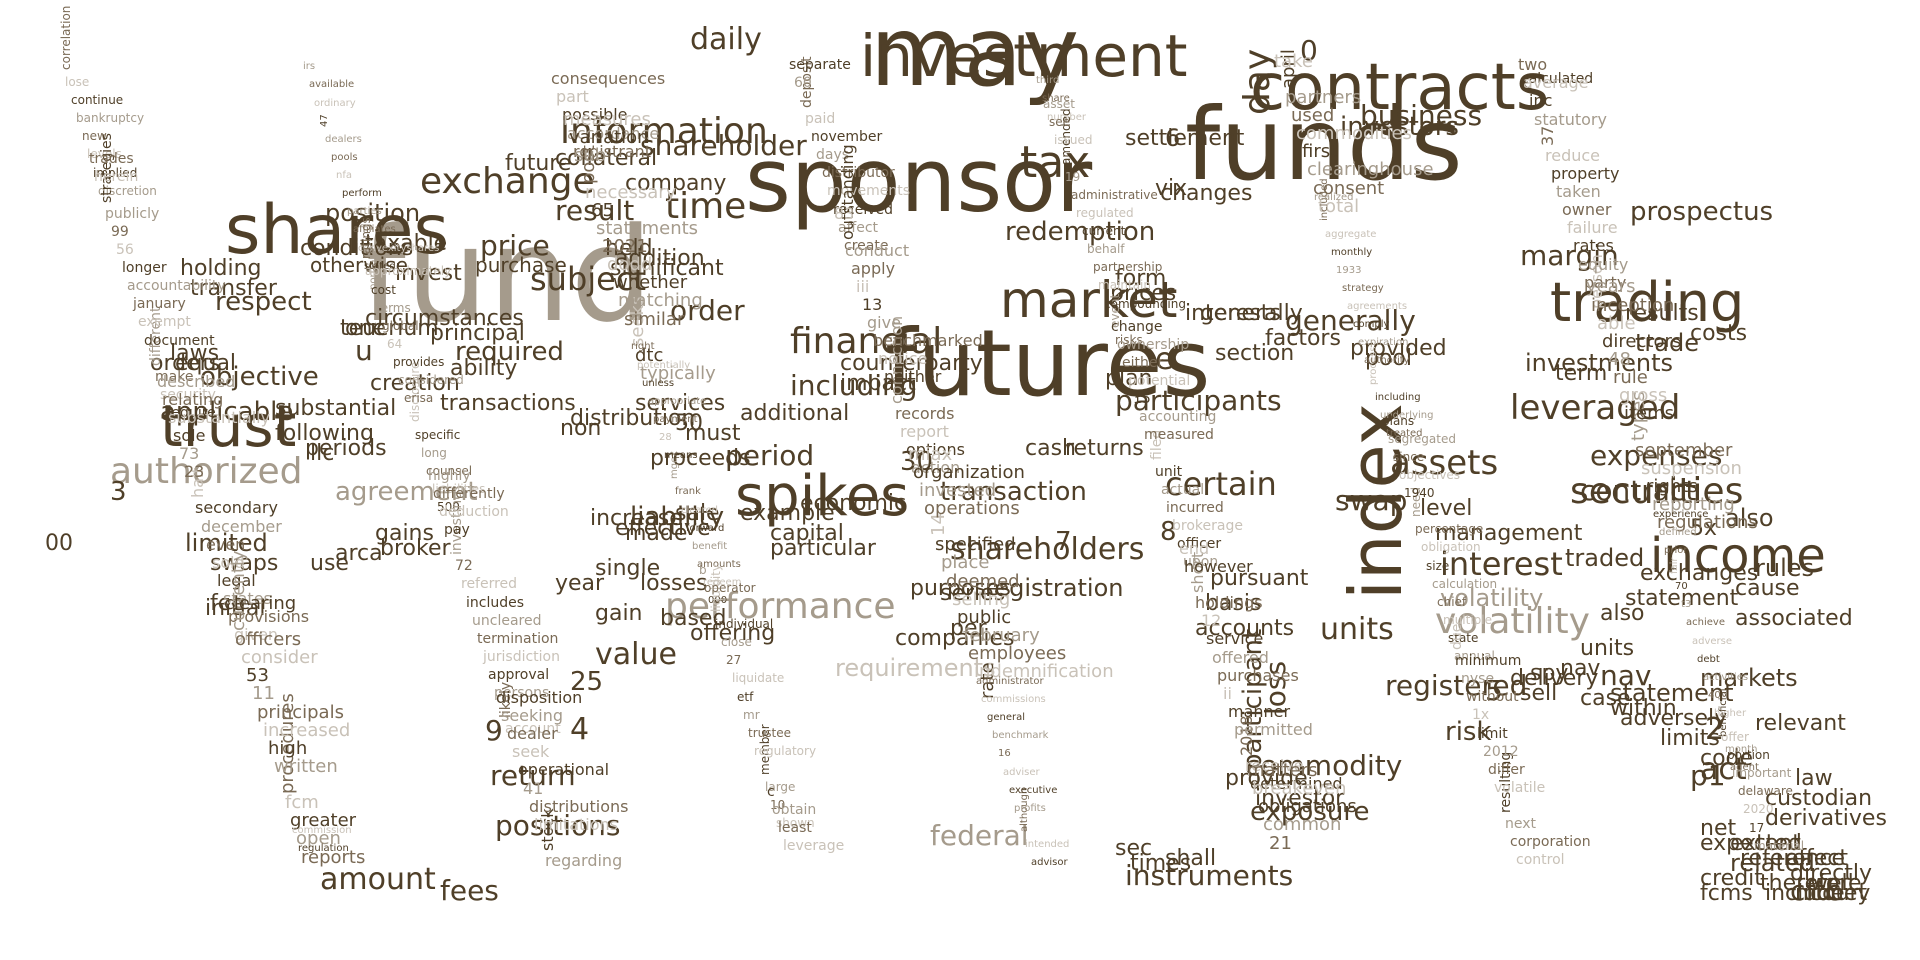 The height and width of the screenshot is (960, 1920). I want to click on word-cloud-word: 1x, so click(1481, 715).